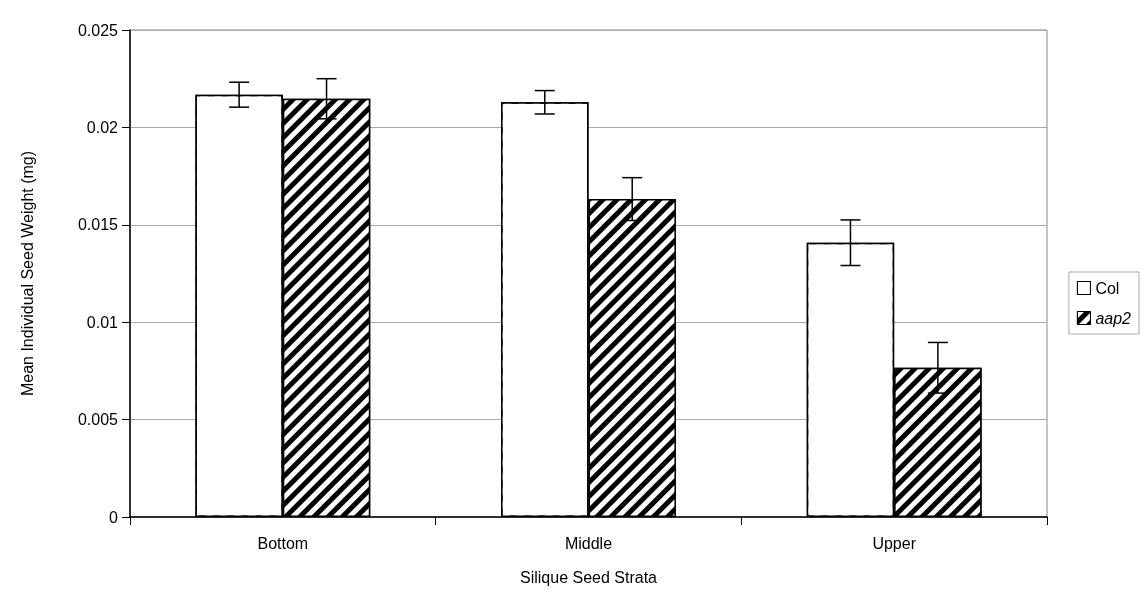  What do you see at coordinates (102, 322) in the screenshot?
I see `y-tick-label: 0.01` at bounding box center [102, 322].